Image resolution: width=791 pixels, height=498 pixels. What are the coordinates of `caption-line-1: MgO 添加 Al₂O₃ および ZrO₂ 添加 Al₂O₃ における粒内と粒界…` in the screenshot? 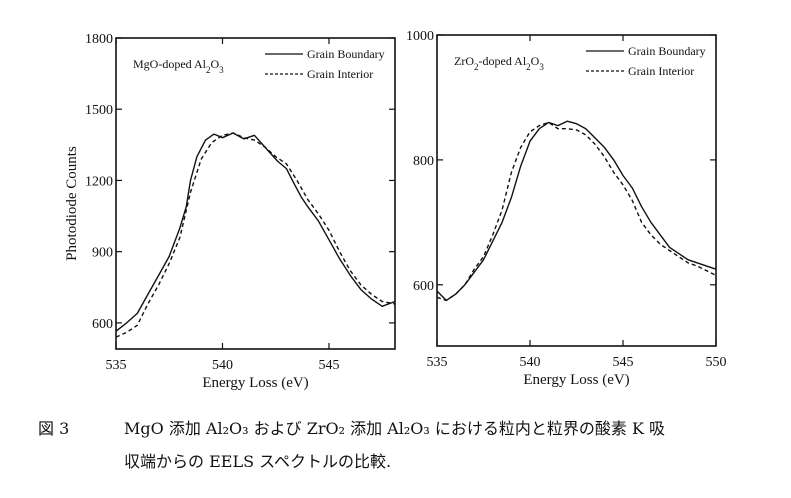 It's located at (395, 428).